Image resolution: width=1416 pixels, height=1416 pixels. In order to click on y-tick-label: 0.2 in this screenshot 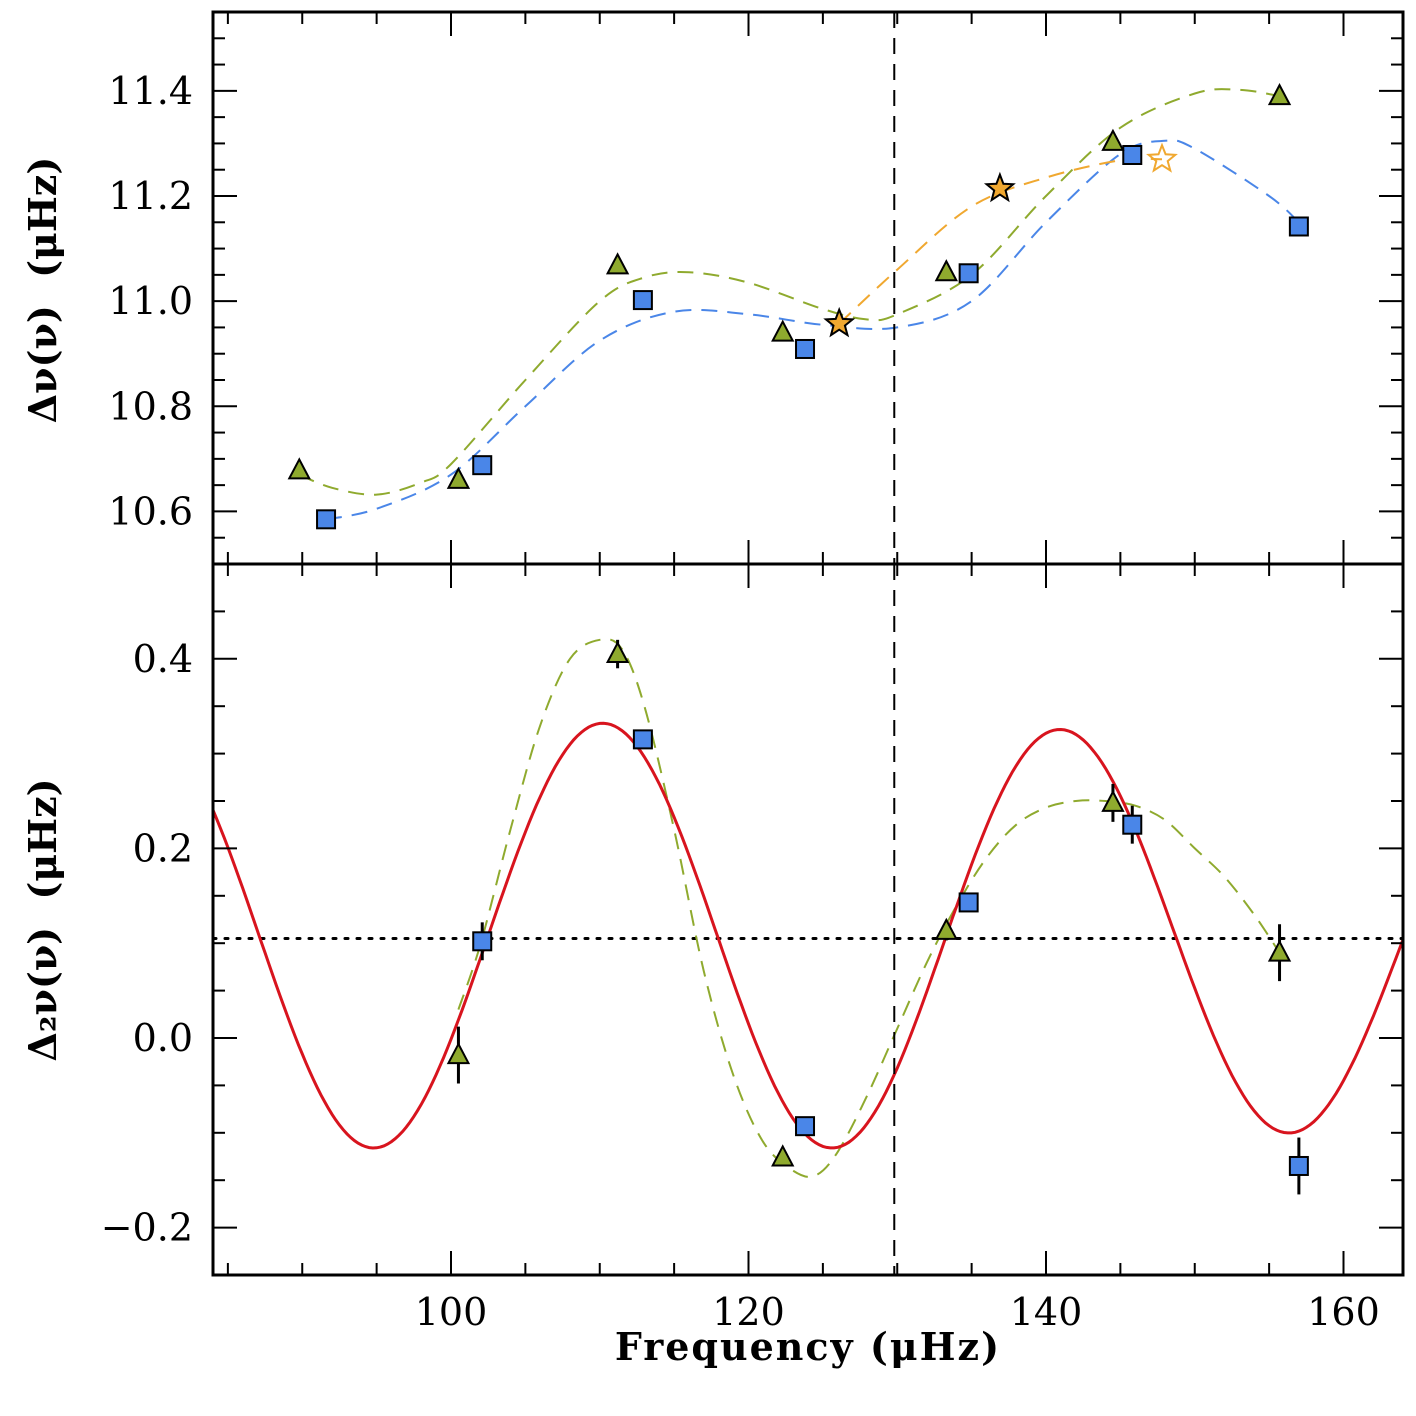, I will do `click(163, 848)`.